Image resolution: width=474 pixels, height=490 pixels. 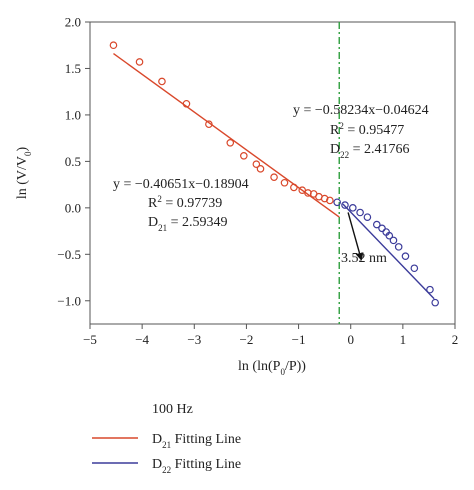 What do you see at coordinates (370, 151) in the screenshot?
I see `fit2-dimension: D22 = 2.41766` at bounding box center [370, 151].